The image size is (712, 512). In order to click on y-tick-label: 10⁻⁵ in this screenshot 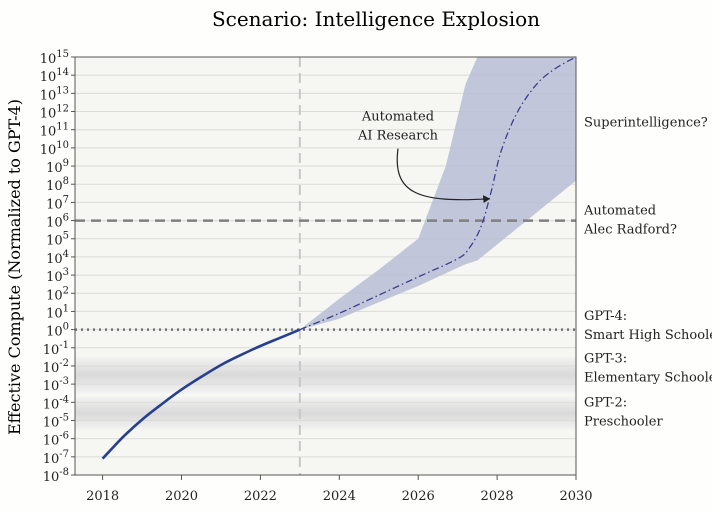, I will do `click(56, 421)`.